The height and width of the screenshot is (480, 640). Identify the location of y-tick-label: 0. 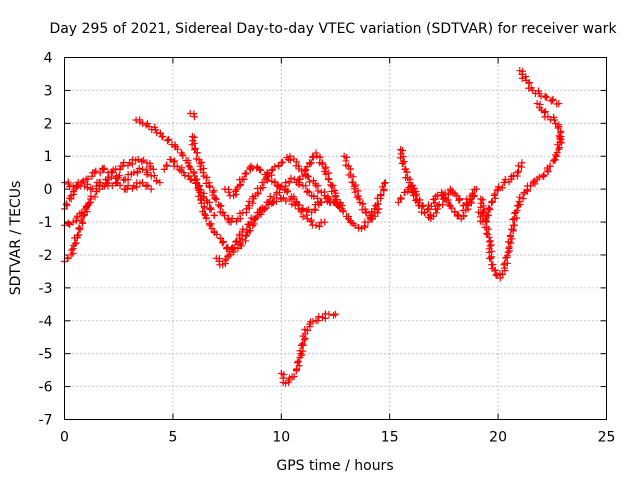
(48, 190).